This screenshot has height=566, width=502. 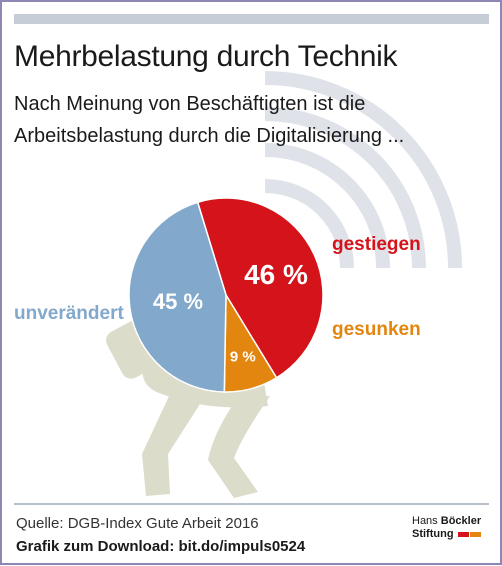 What do you see at coordinates (475, 535) in the screenshot?
I see `logo-bar-orange` at bounding box center [475, 535].